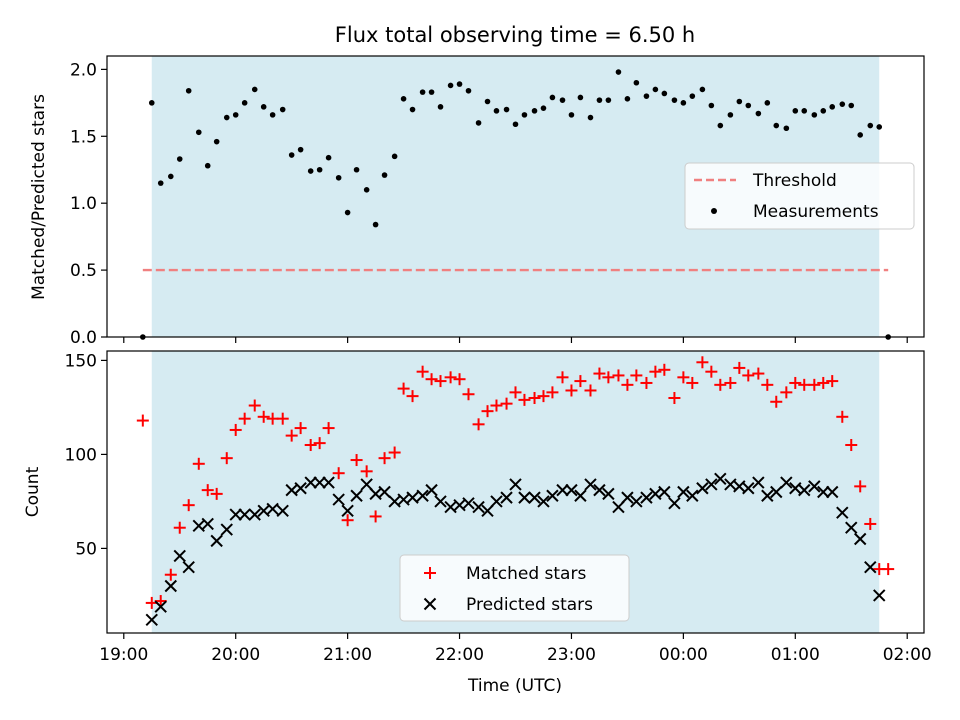 Image resolution: width=960 pixels, height=720 pixels. What do you see at coordinates (123, 655) in the screenshot?
I see `x-tick-label: 19:00` at bounding box center [123, 655].